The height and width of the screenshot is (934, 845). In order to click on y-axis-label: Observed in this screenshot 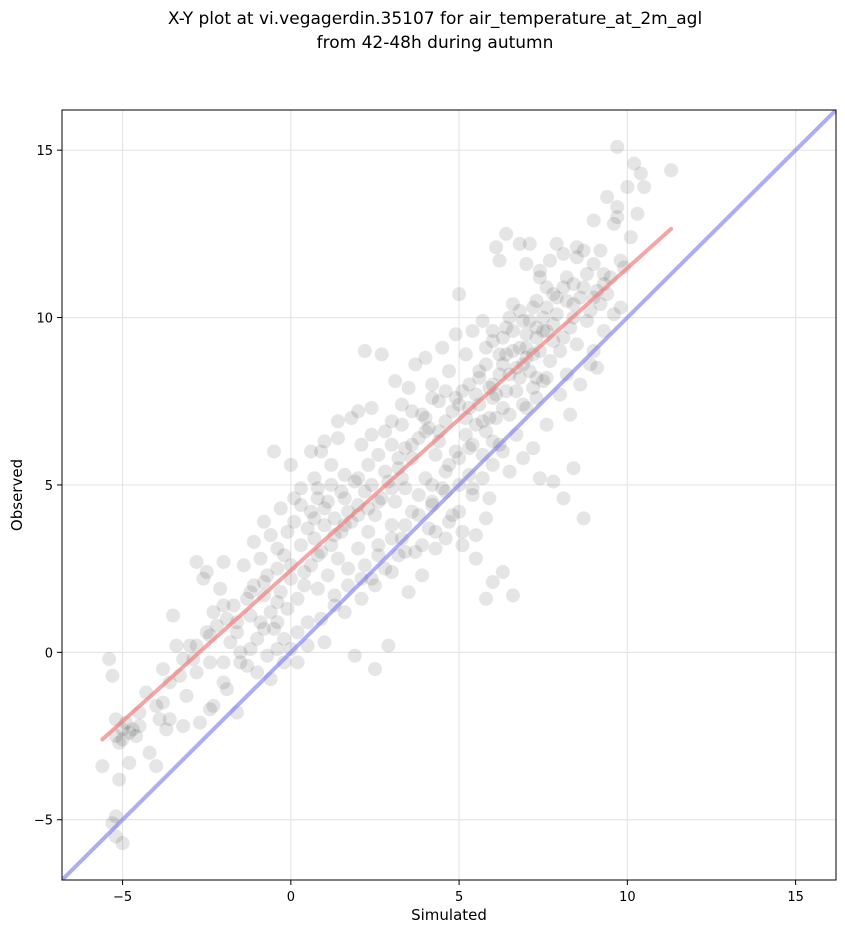, I will do `click(17, 495)`.